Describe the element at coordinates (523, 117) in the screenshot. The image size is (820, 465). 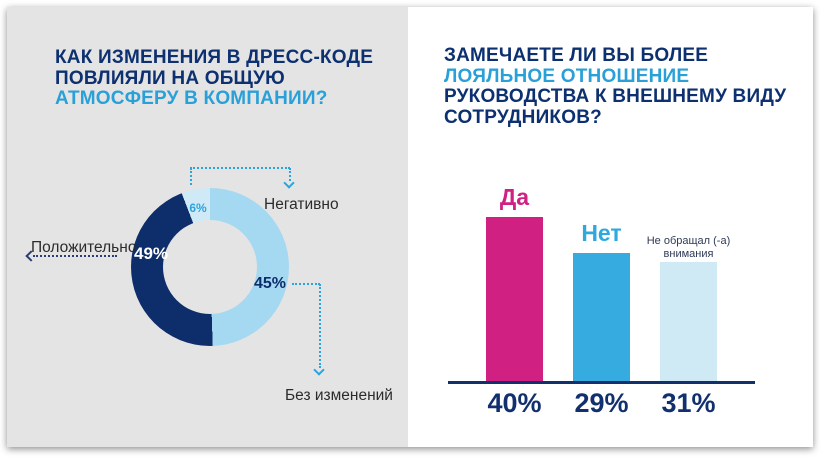
I see `right-title-line4: СОТРУДНИКОВ?` at that location.